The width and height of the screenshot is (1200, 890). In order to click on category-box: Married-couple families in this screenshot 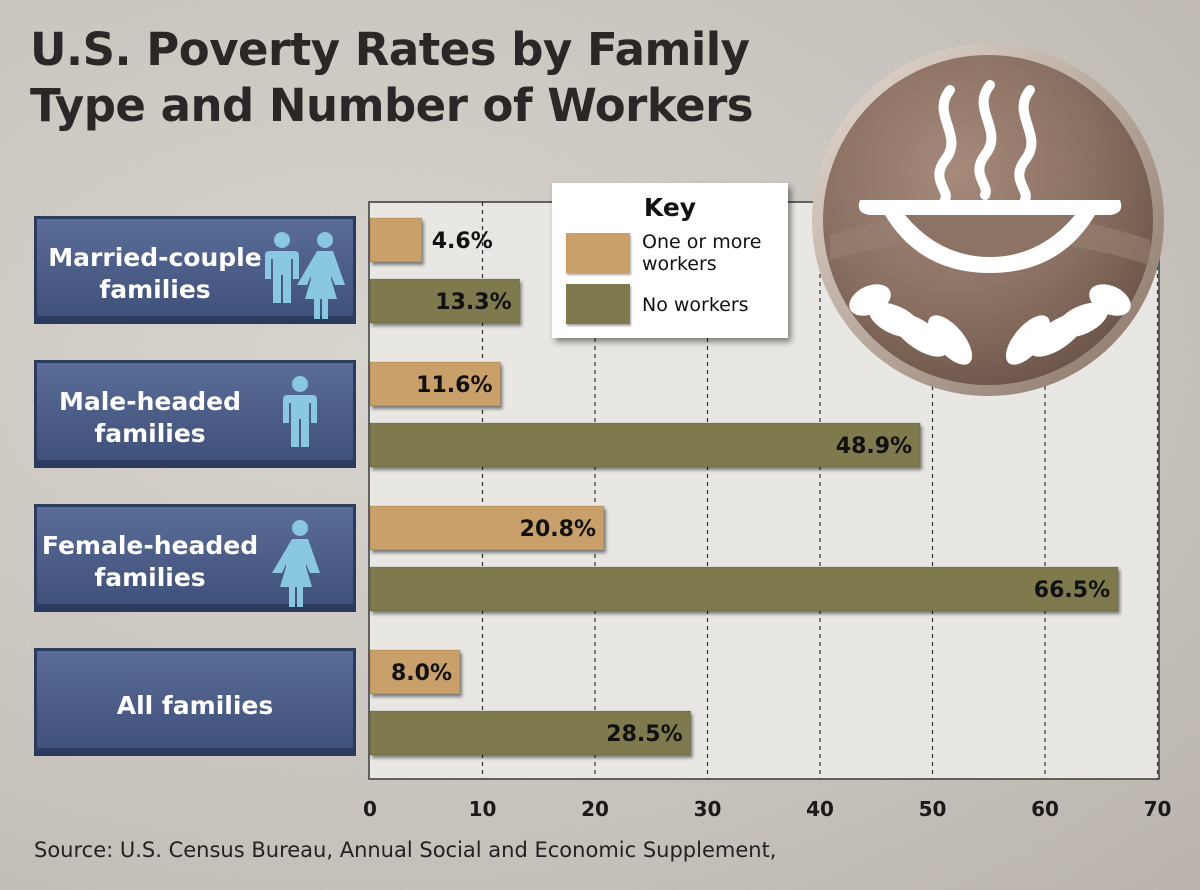, I will do `click(195, 270)`.